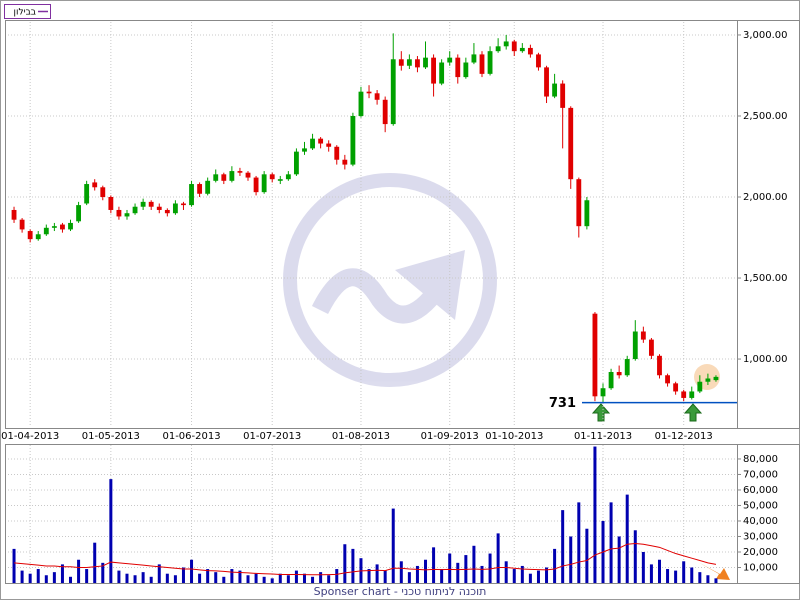 The image size is (800, 600). What do you see at coordinates (765, 116) in the screenshot?
I see `y-tick-label: 2,500.00` at bounding box center [765, 116].